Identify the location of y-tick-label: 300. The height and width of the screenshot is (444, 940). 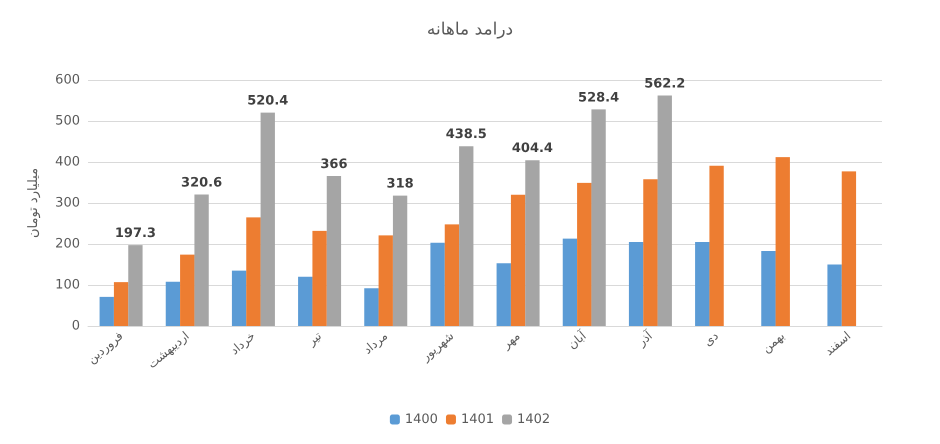
(67, 203).